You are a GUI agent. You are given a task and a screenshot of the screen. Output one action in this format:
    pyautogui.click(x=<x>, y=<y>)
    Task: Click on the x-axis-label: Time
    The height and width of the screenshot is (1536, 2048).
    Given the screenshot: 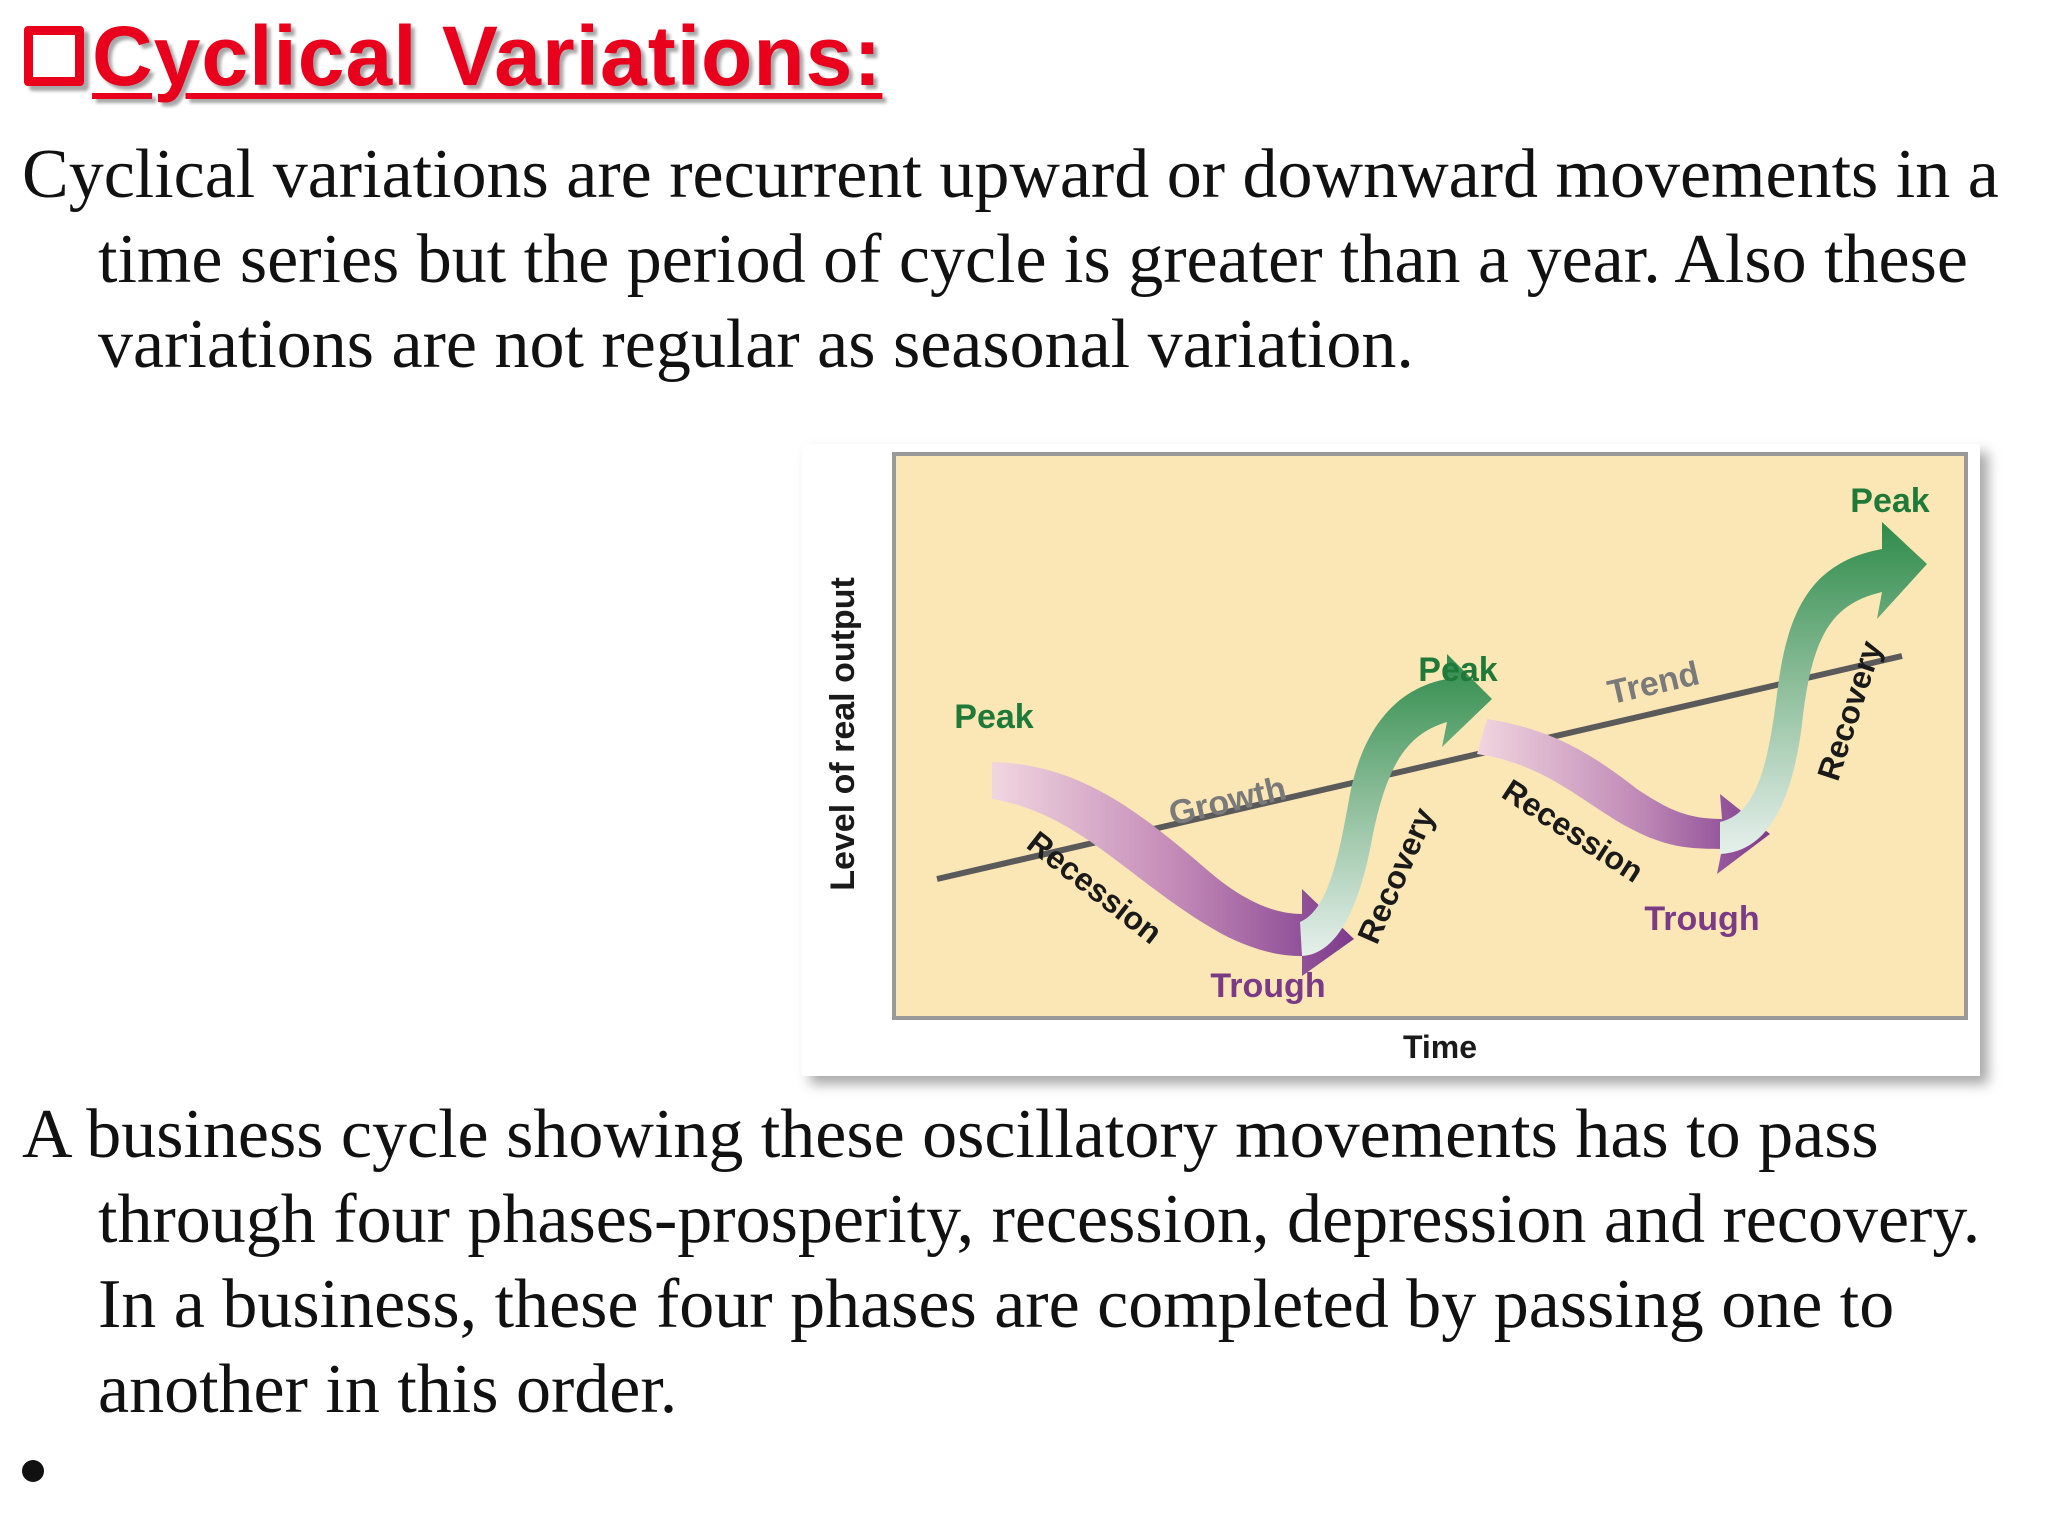 What is the action you would take?
    pyautogui.click(x=1440, y=1047)
    